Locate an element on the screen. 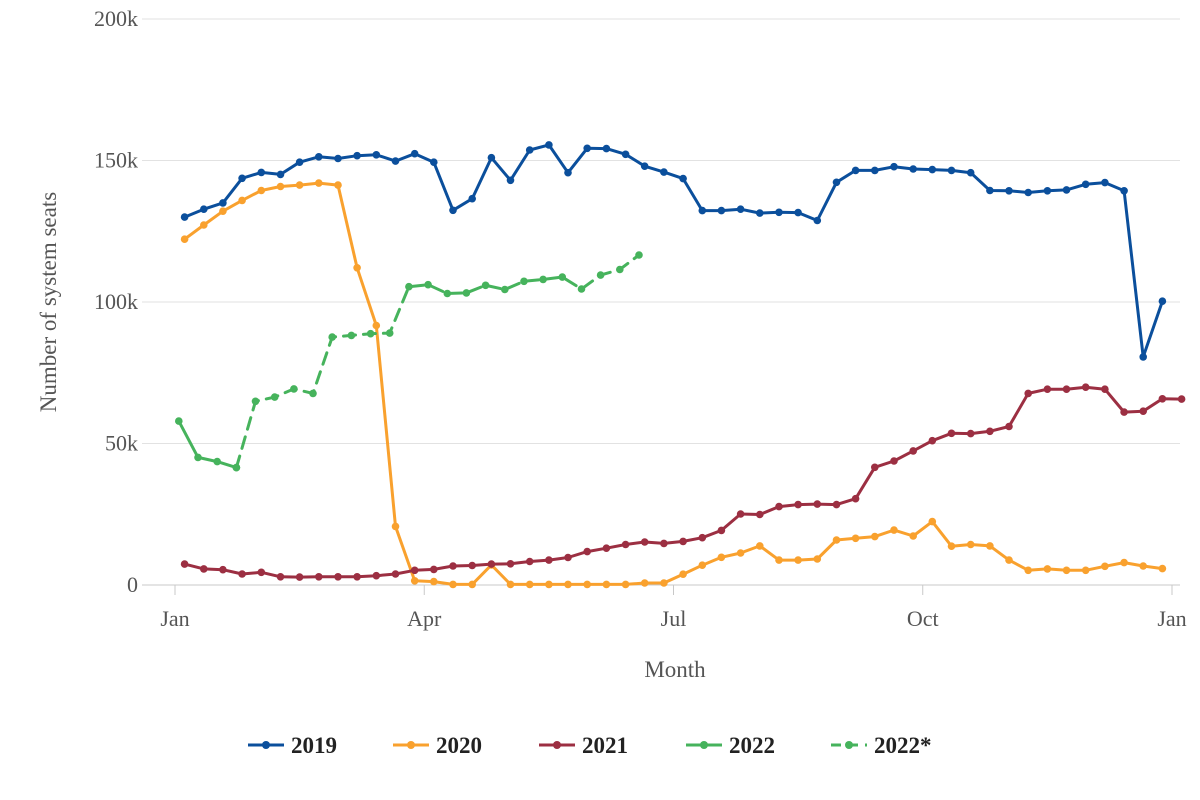 Image resolution: width=1200 pixels, height=800 pixels. series-2022-projected is located at coordinates (437, 361).